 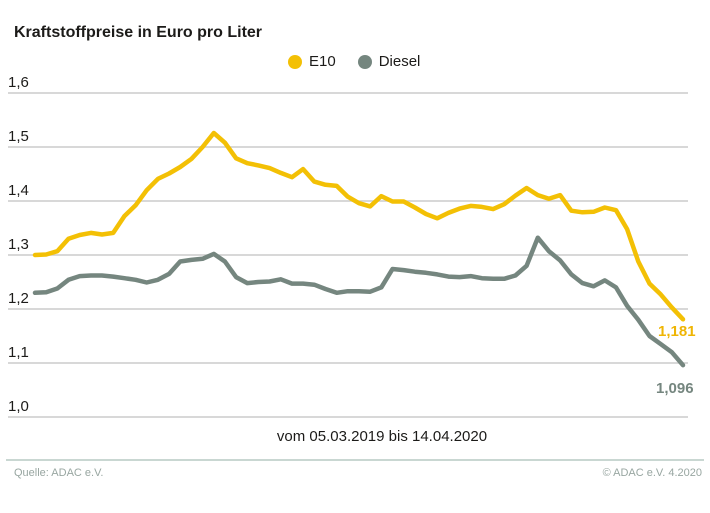 I want to click on y-tick-label: 1,2, so click(x=18, y=298).